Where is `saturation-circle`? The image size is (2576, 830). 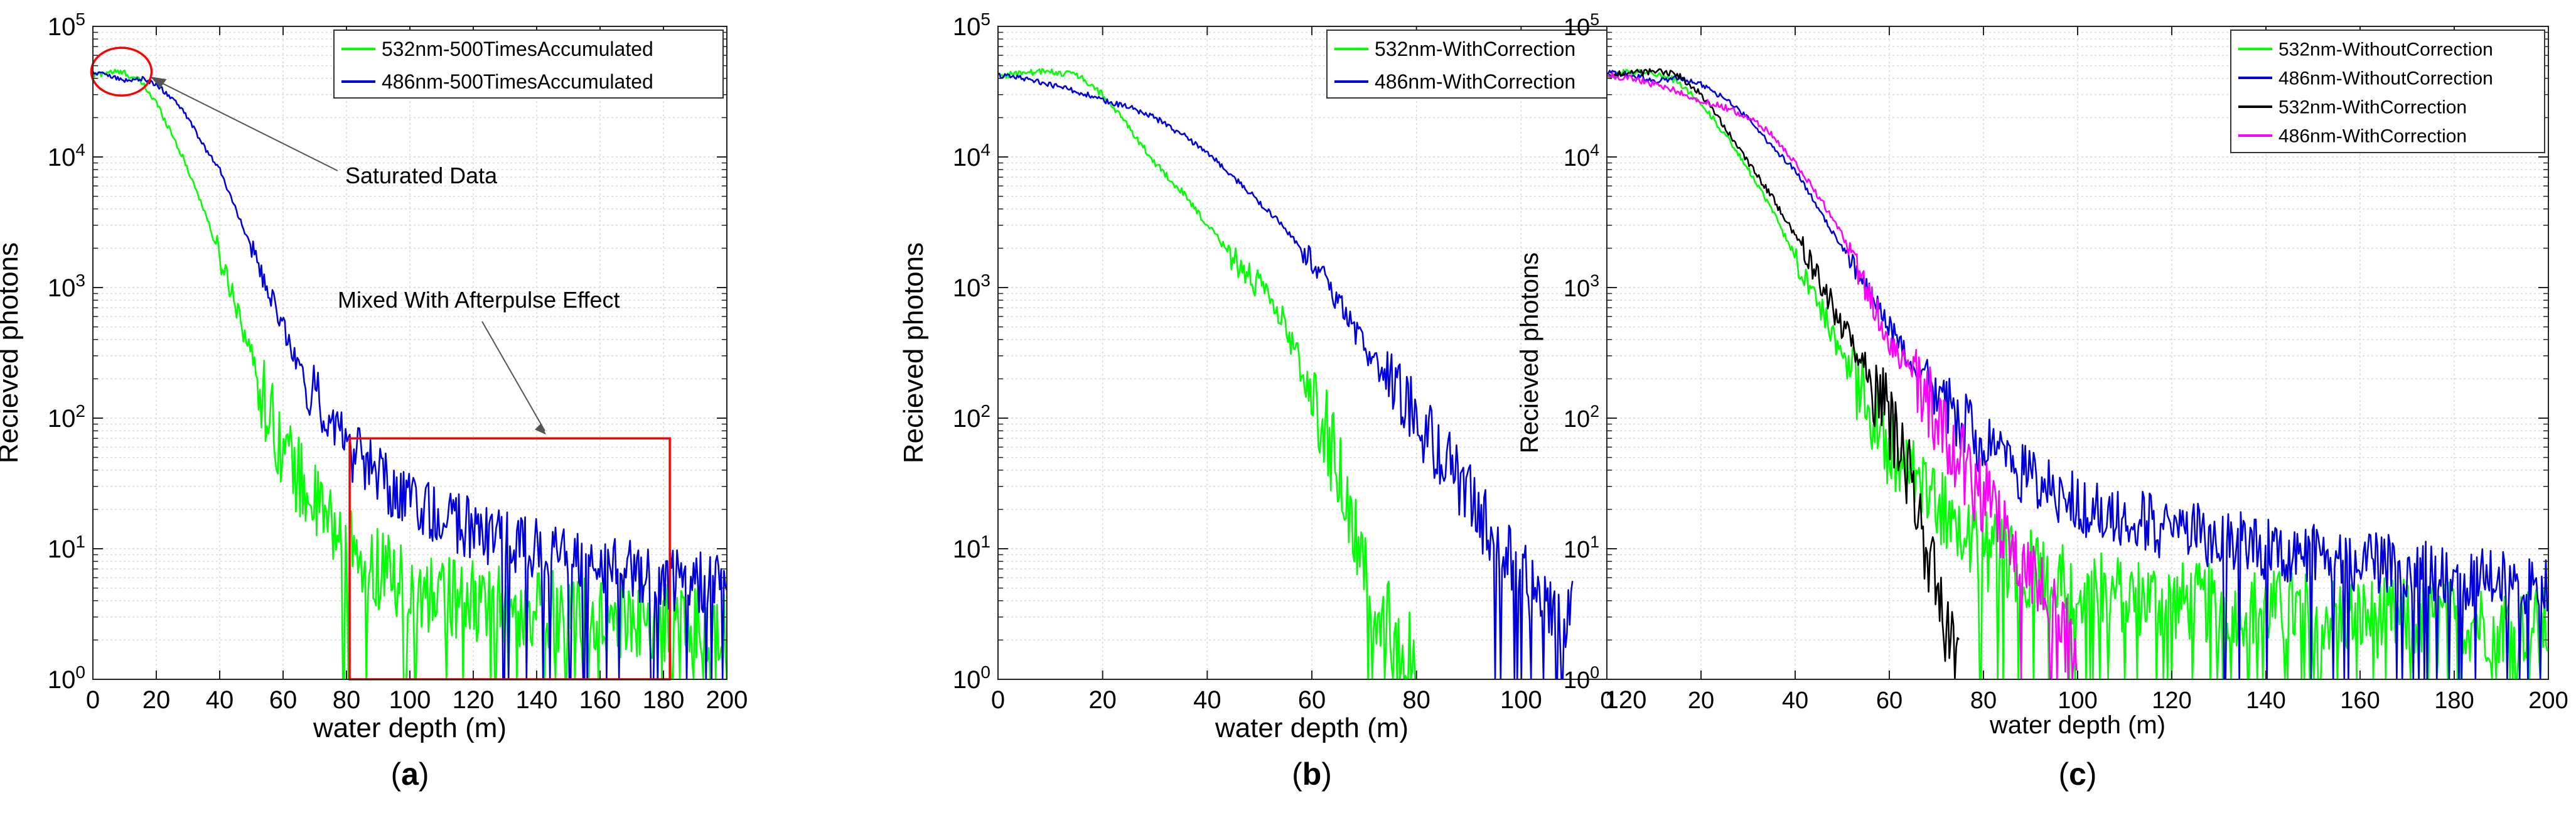 saturation-circle is located at coordinates (121, 72).